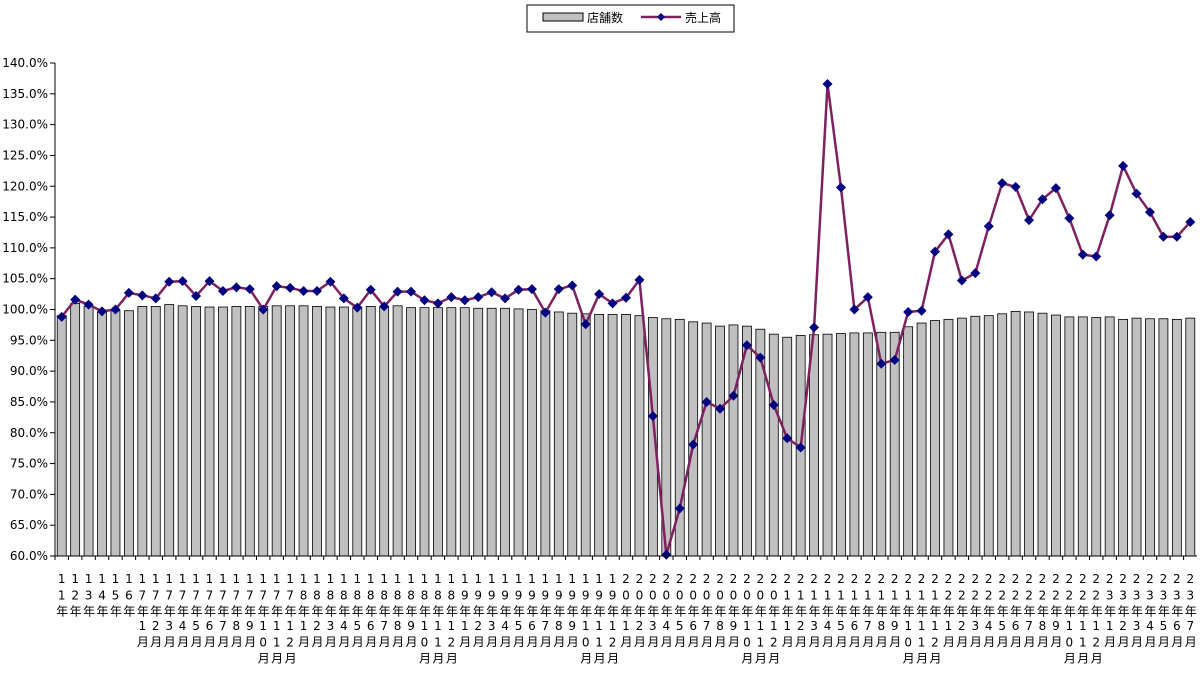  I want to click on x-tick-label: 21年11月, so click(922, 619).